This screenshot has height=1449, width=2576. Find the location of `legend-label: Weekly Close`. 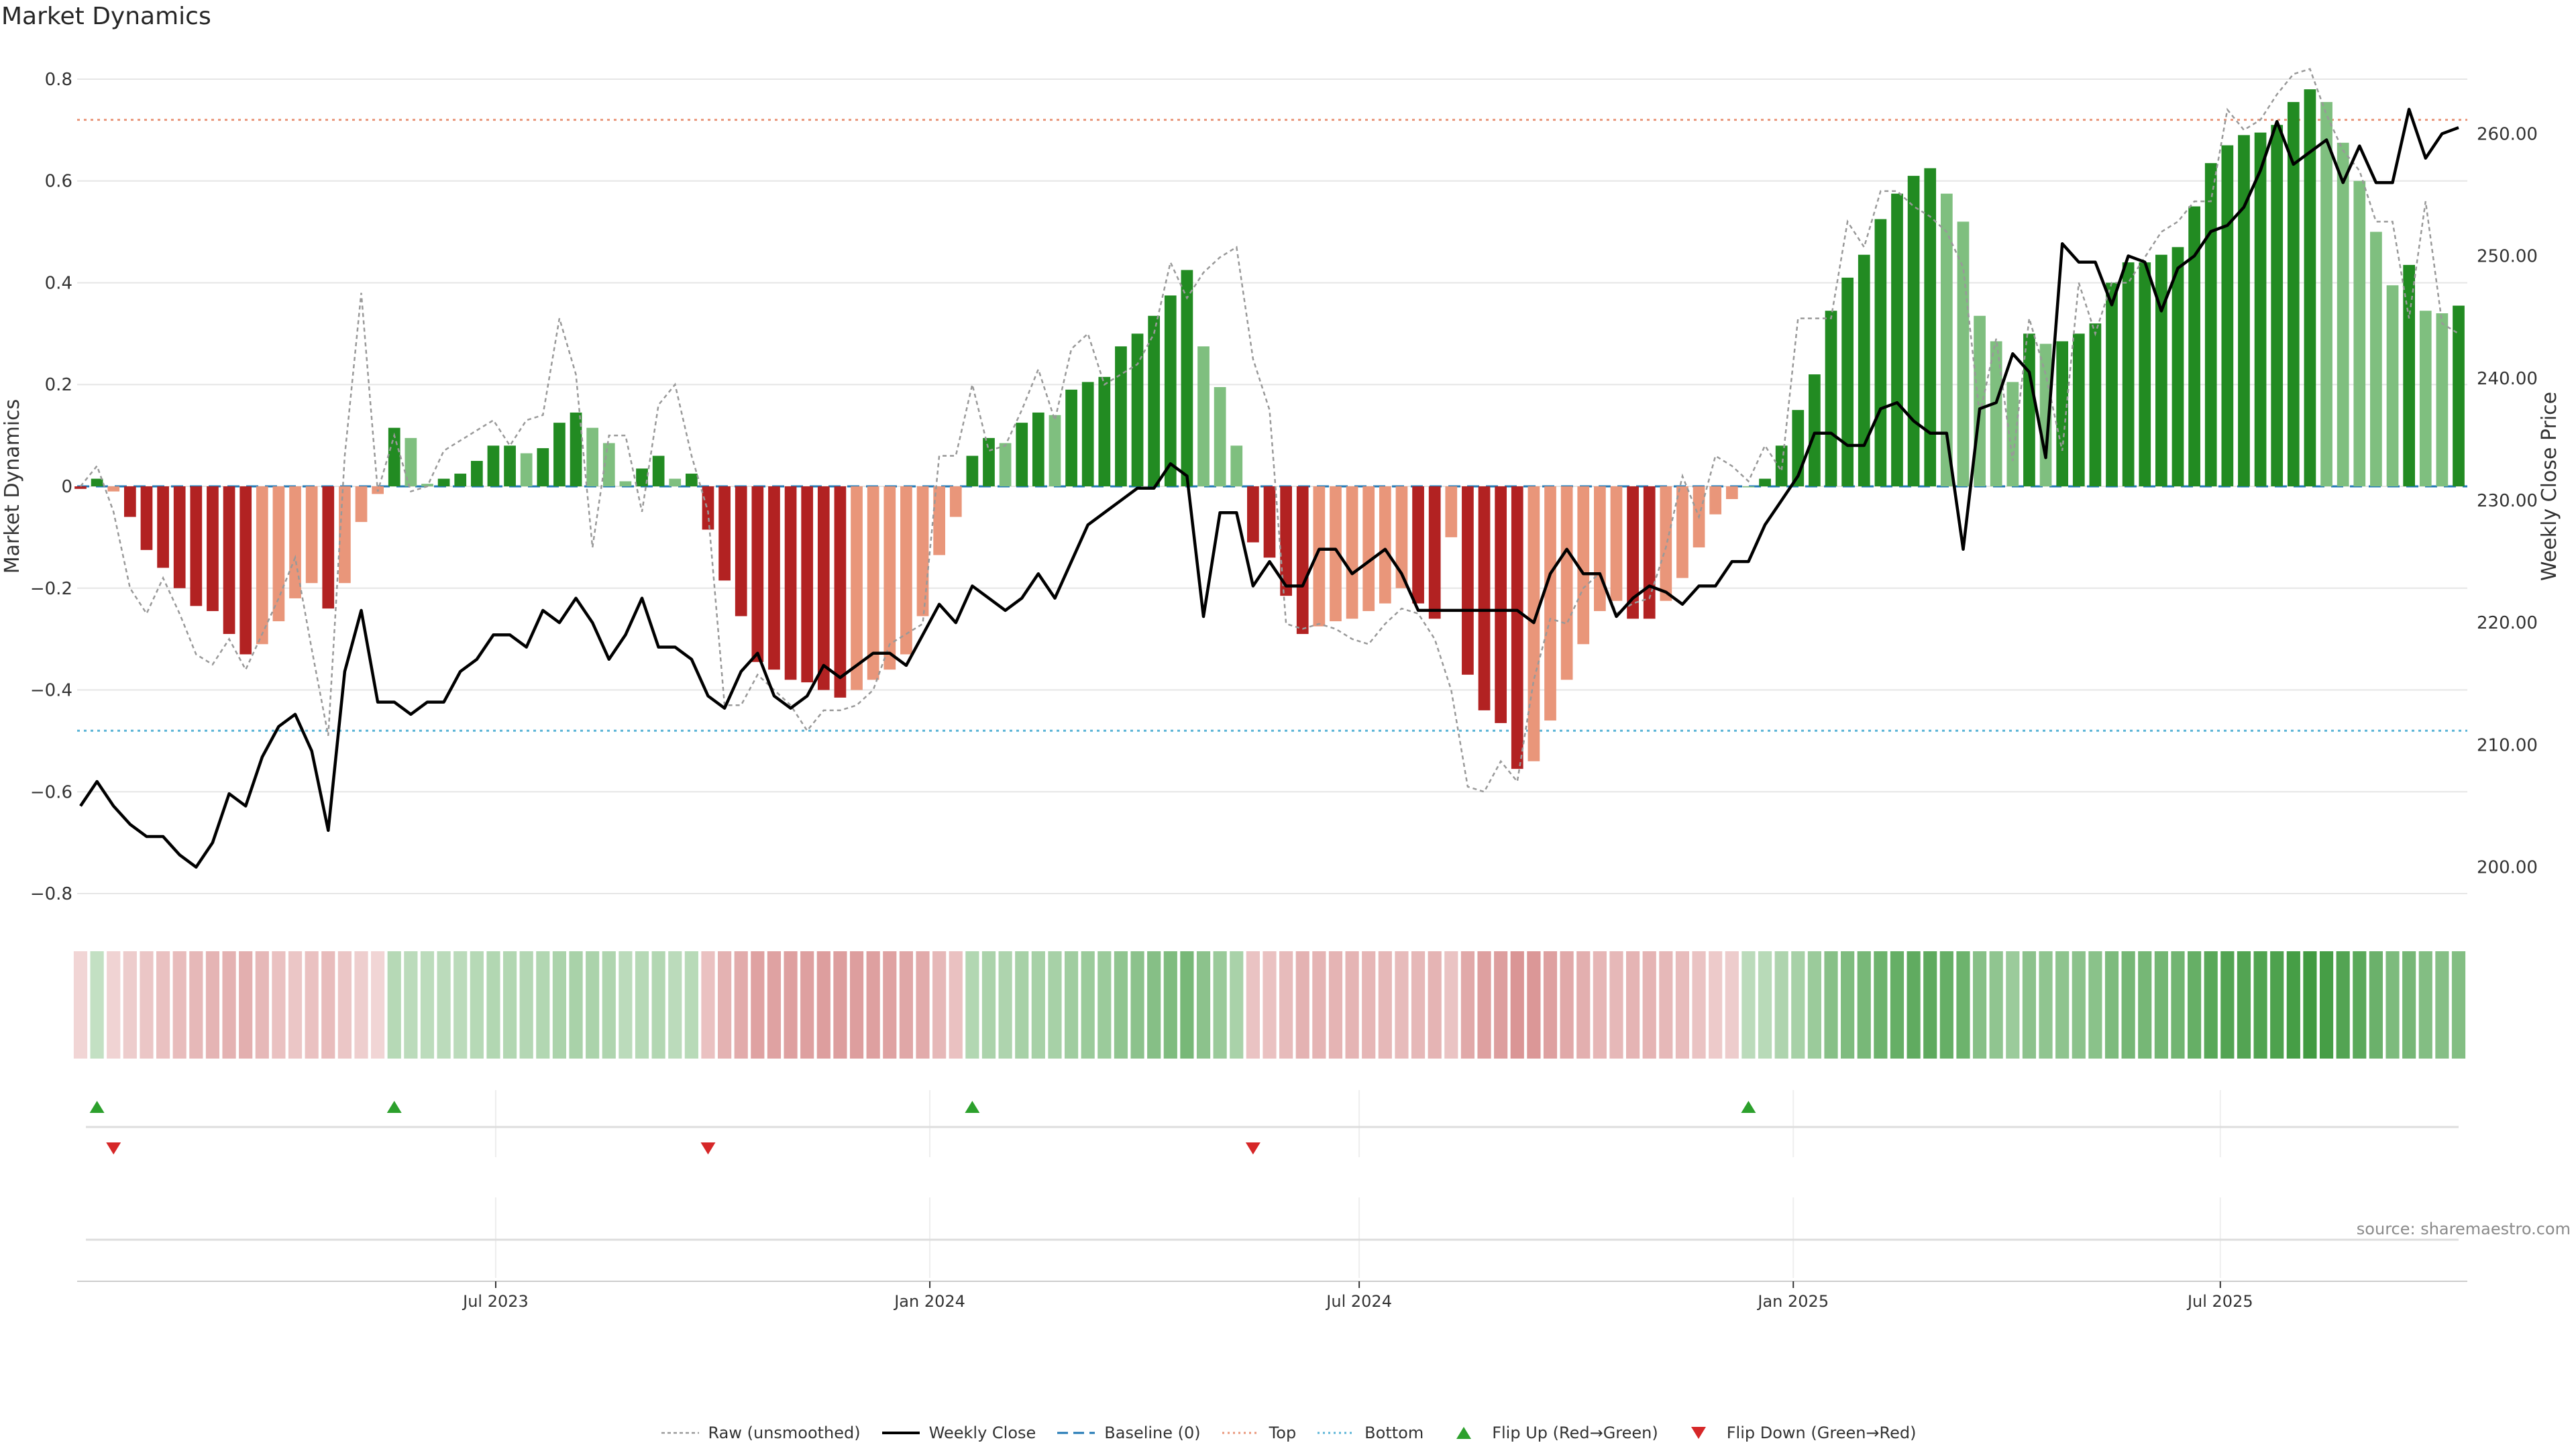

legend-label: Weekly Close is located at coordinates (982, 1433).